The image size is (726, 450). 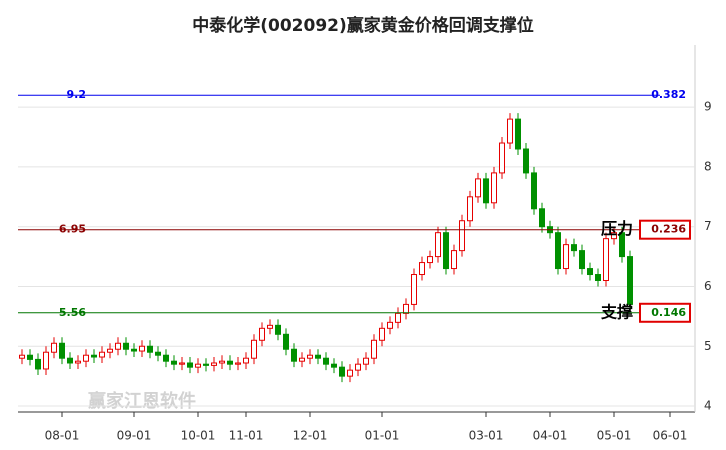 I want to click on x-tick-label: 09-01, so click(x=134, y=436).